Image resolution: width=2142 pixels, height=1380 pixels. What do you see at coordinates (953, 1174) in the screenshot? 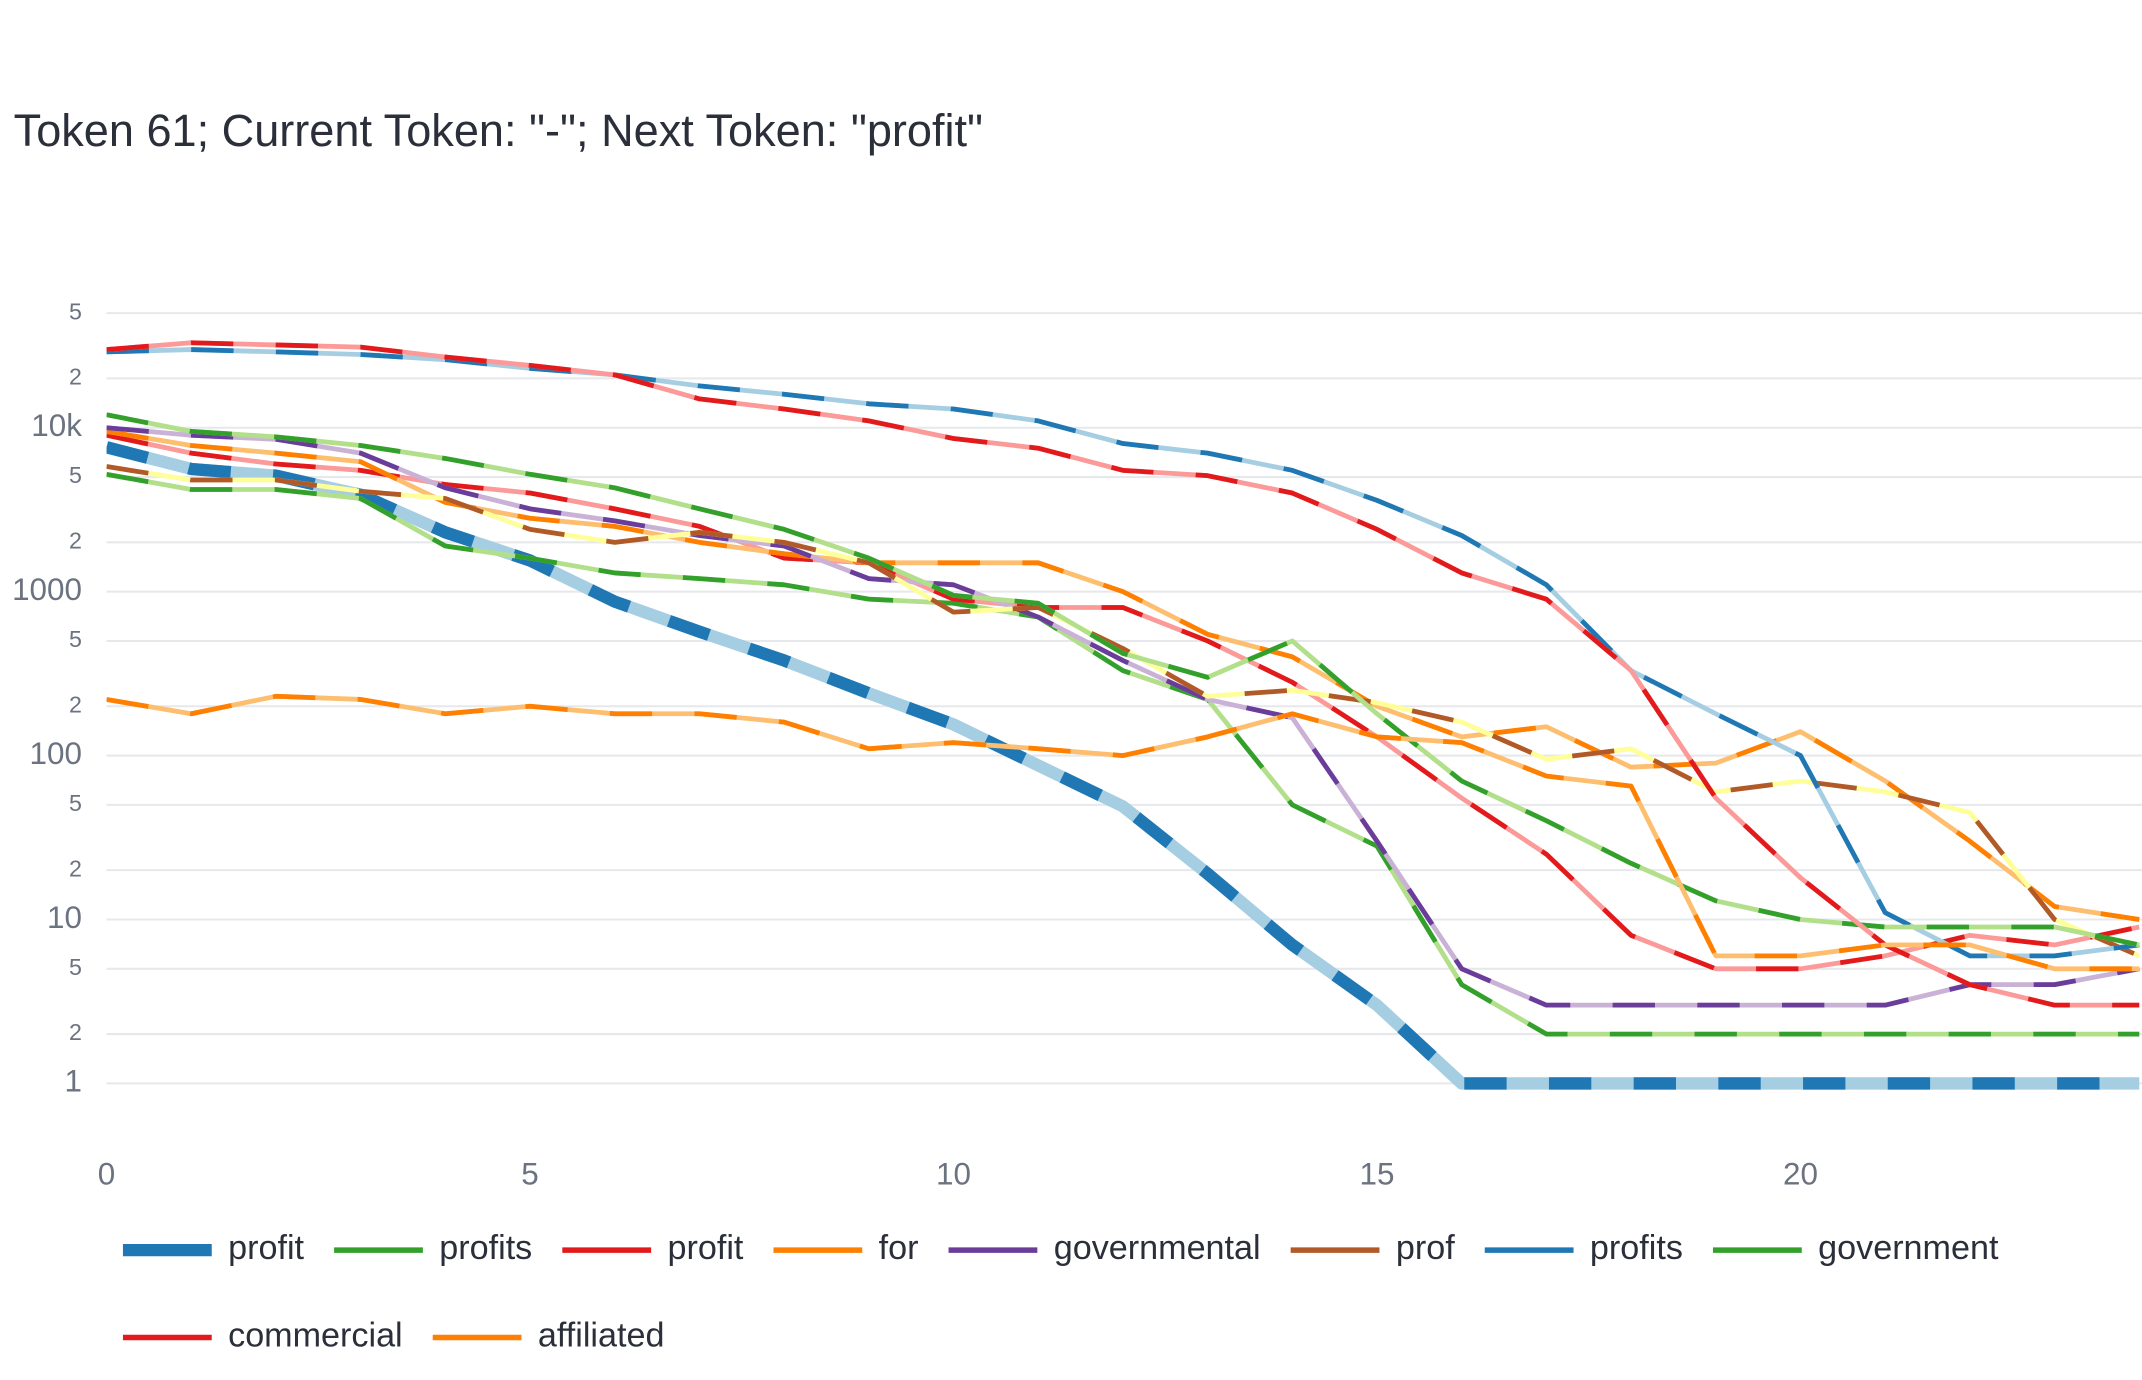
I see `x-tick-label: 10` at bounding box center [953, 1174].